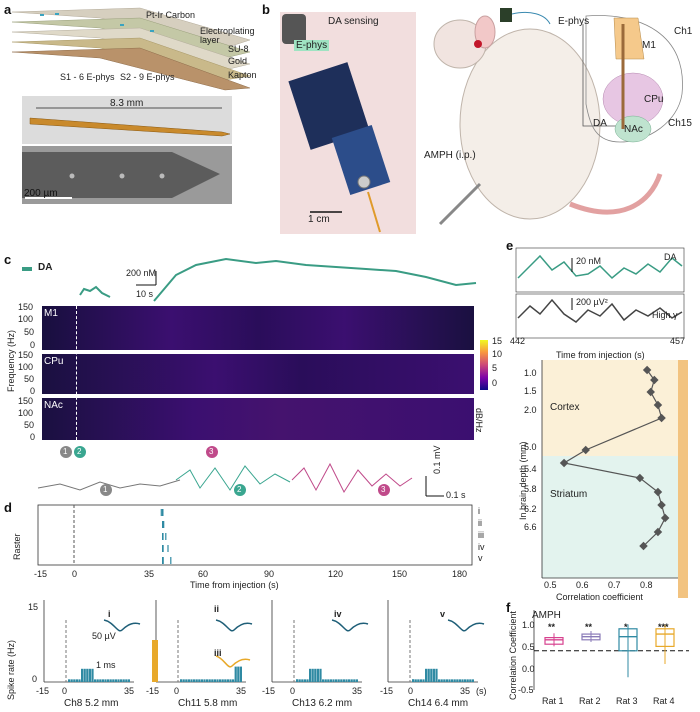 The width and height of the screenshot is (700, 712). I want to click on marker-2: 2, so click(79, 451).